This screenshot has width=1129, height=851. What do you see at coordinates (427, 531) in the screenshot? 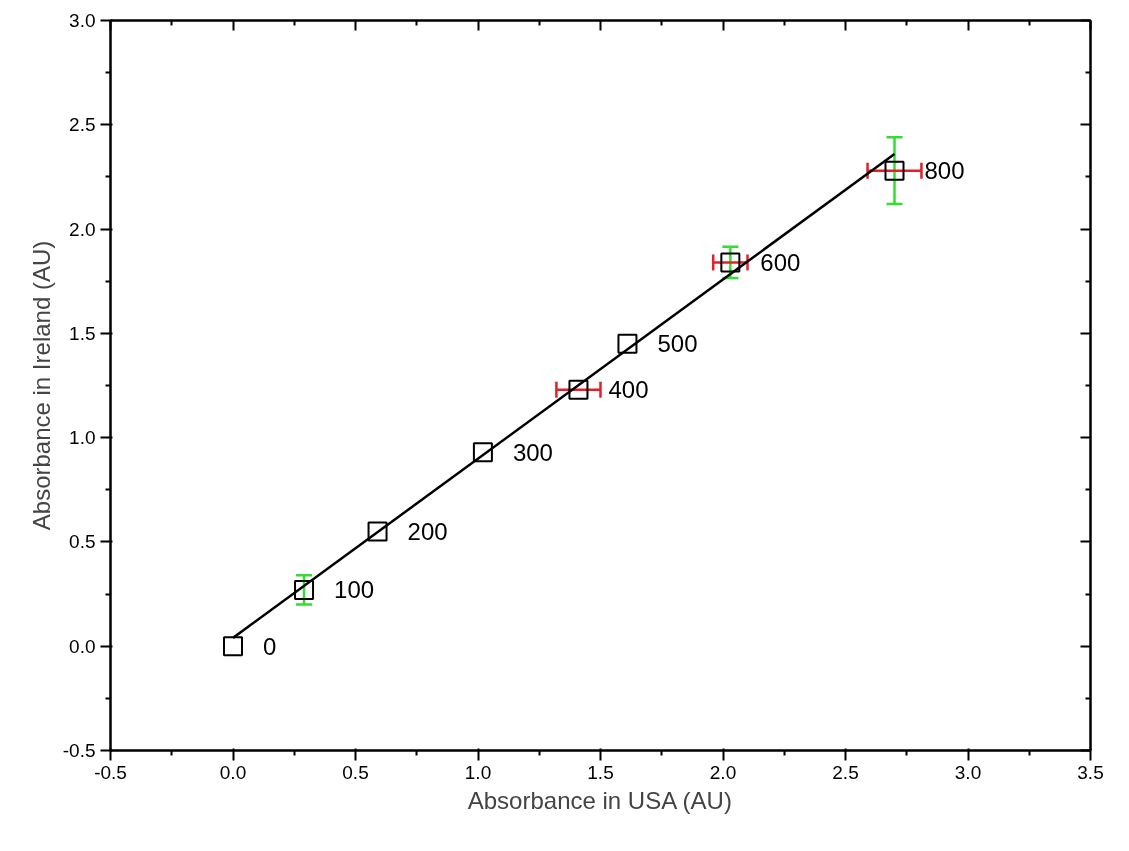
I see `annotation: 200` at bounding box center [427, 531].